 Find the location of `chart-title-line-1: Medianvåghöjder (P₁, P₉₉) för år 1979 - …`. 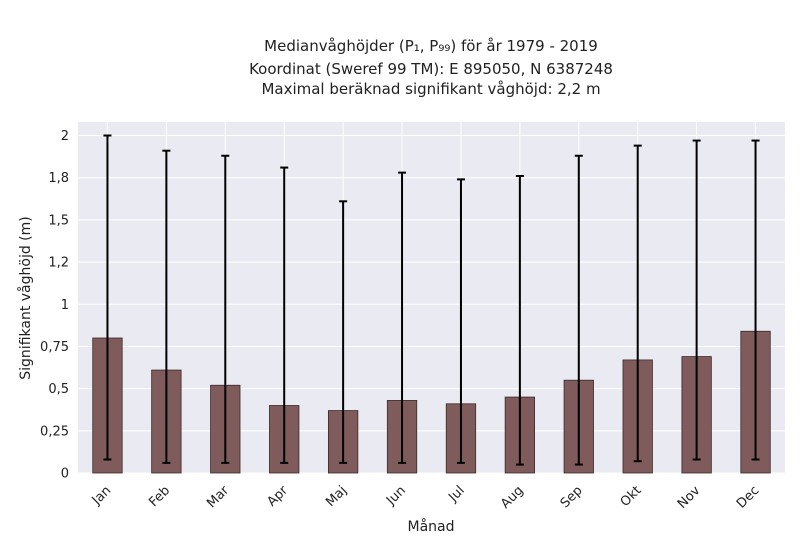

chart-title-line-1: Medianvåghöjder (P₁, P₉₉) för år 1979 - … is located at coordinates (431, 46).